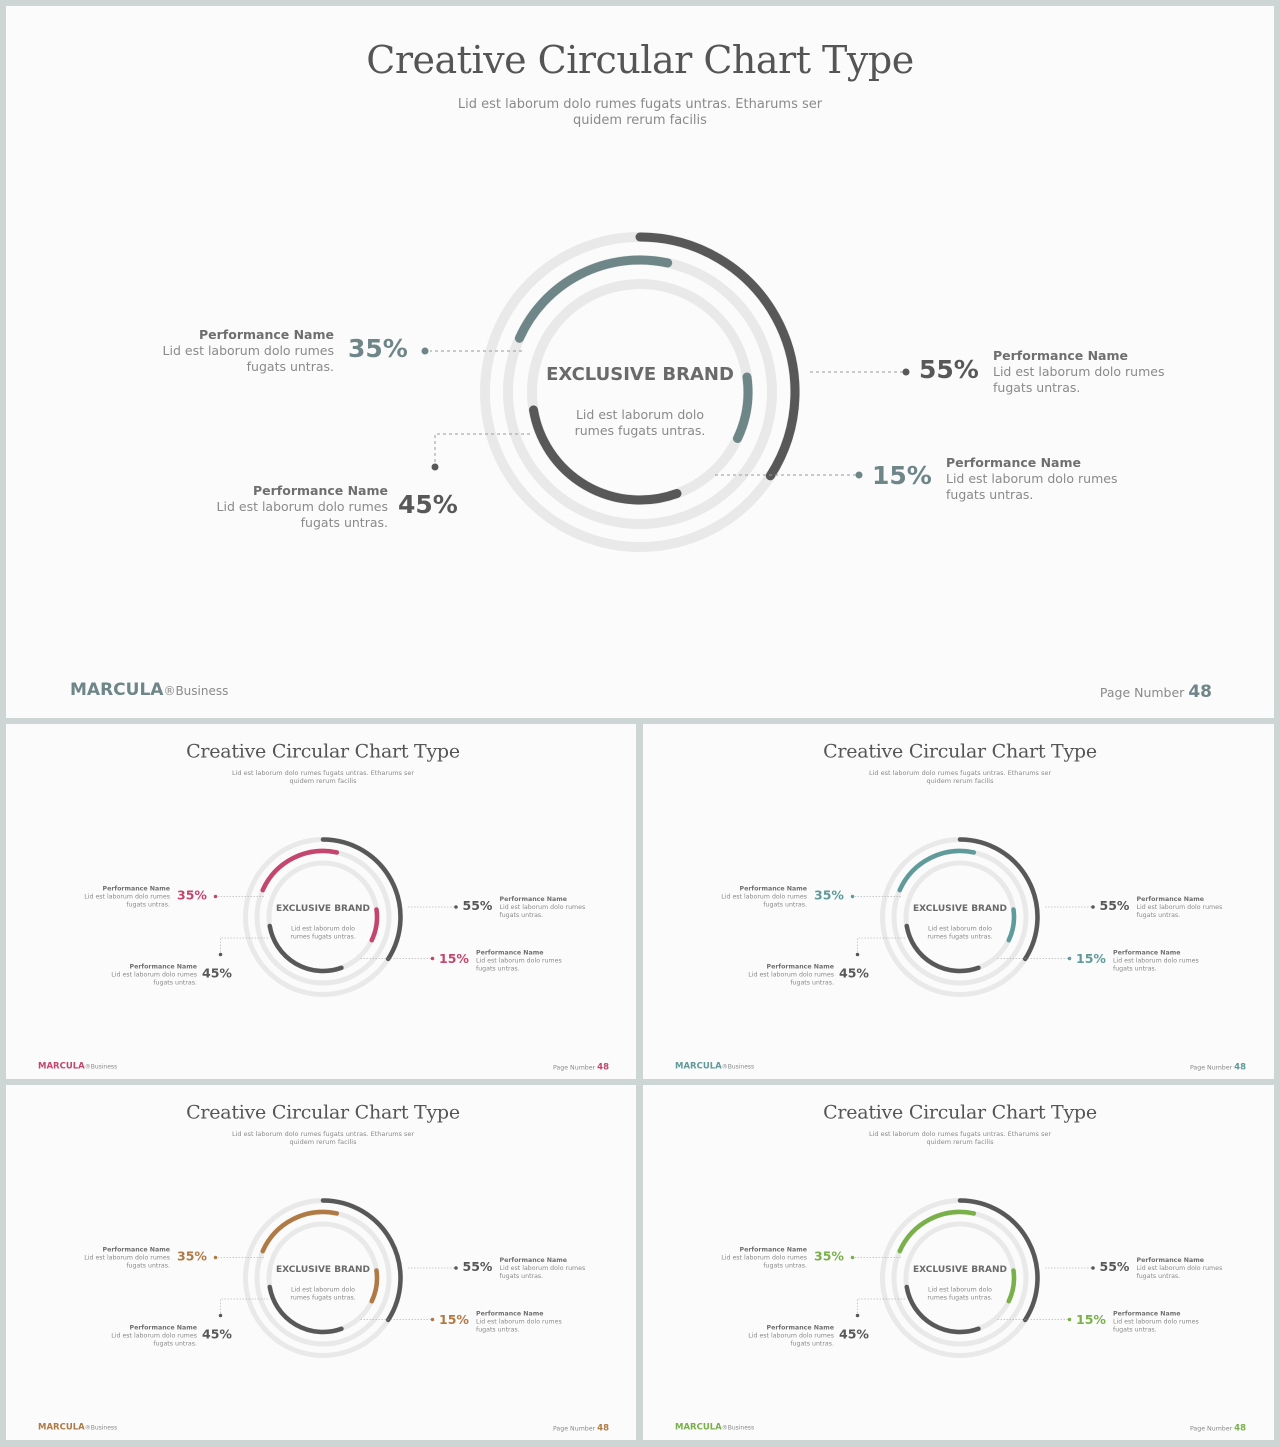  Describe the element at coordinates (477, 1267) in the screenshot. I see `pct-55: 55%` at that location.